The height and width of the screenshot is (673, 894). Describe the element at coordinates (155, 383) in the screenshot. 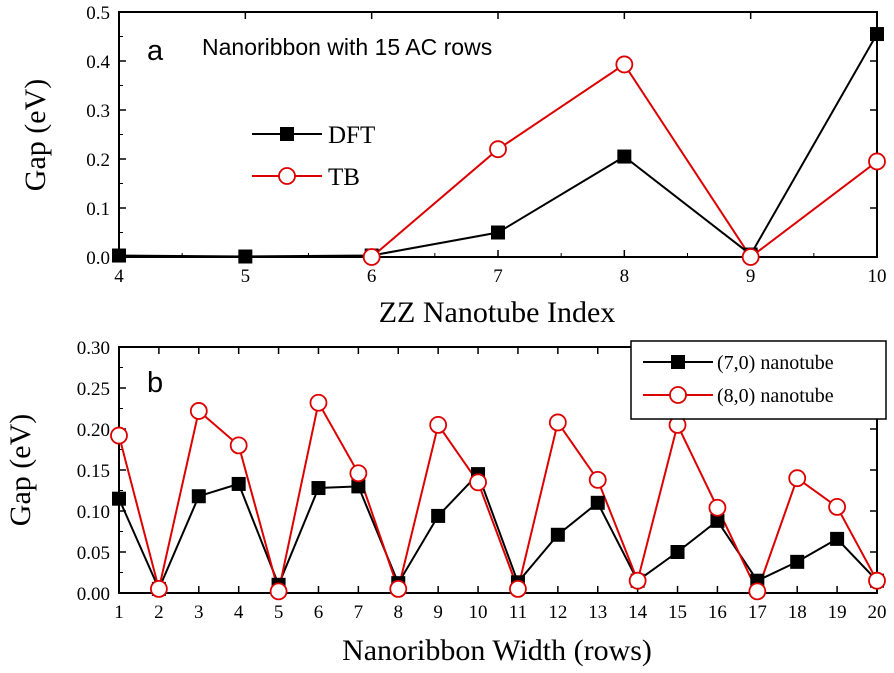

I see `panel-label-b: b` at that location.